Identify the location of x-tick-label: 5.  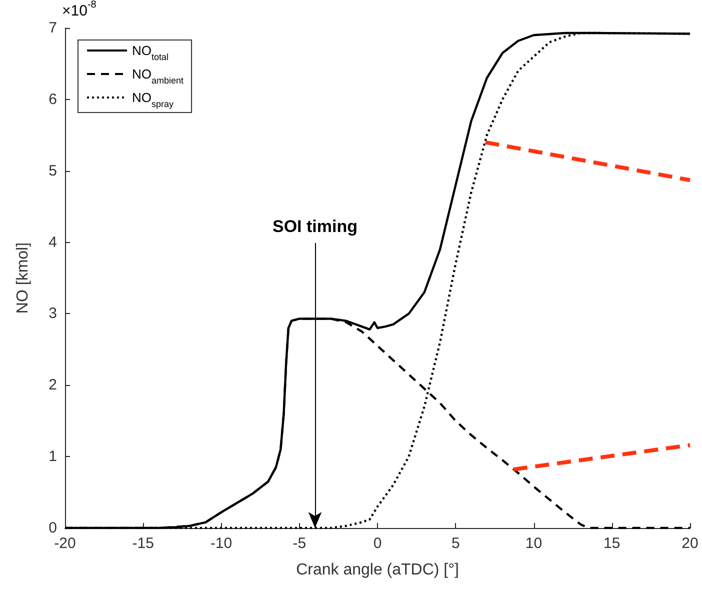
(455, 543).